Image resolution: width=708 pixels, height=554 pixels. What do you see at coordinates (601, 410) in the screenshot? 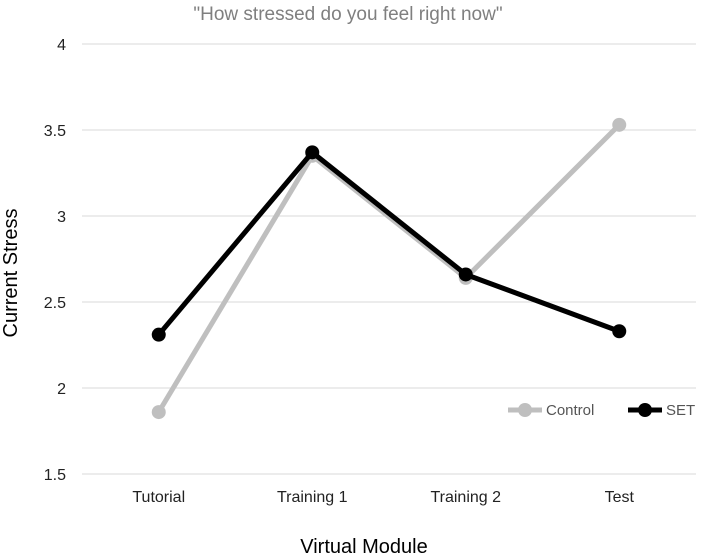
I see `legend: Control SET` at bounding box center [601, 410].